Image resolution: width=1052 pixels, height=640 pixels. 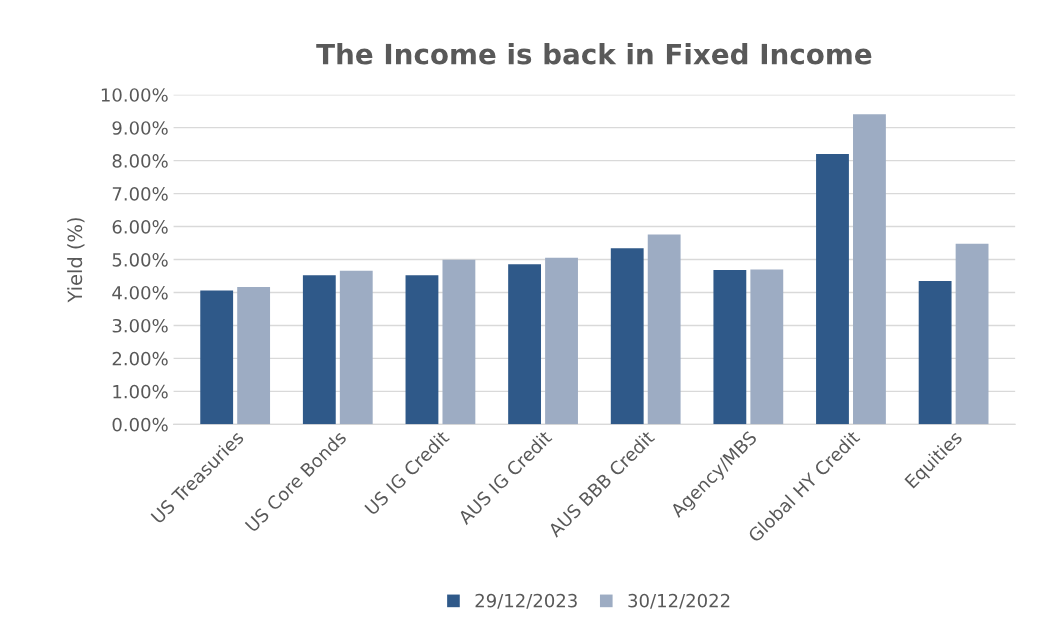 What do you see at coordinates (140, 194) in the screenshot?
I see `y-tick-label: 7.00%` at bounding box center [140, 194].